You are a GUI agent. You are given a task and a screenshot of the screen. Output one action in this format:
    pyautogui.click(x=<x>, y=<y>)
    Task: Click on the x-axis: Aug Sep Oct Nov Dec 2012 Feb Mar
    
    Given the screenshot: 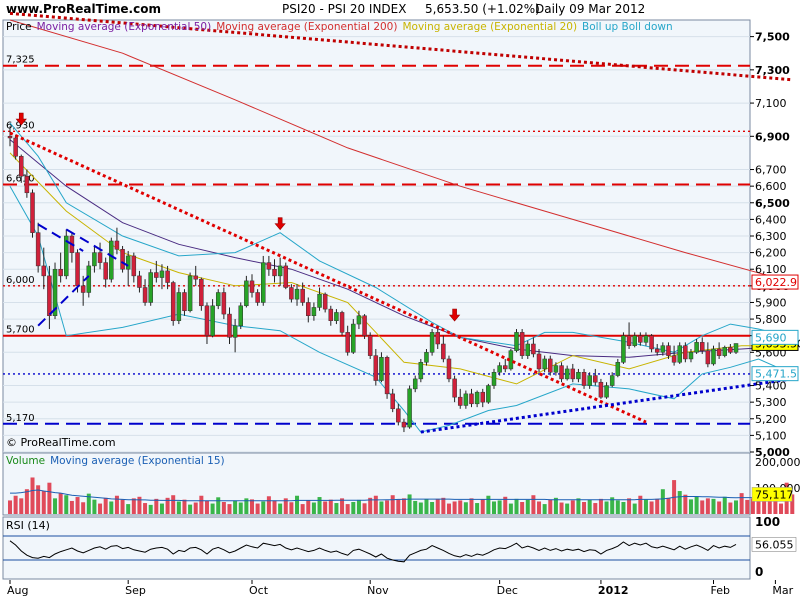 What is the action you would take?
    pyautogui.click(x=400, y=588)
    